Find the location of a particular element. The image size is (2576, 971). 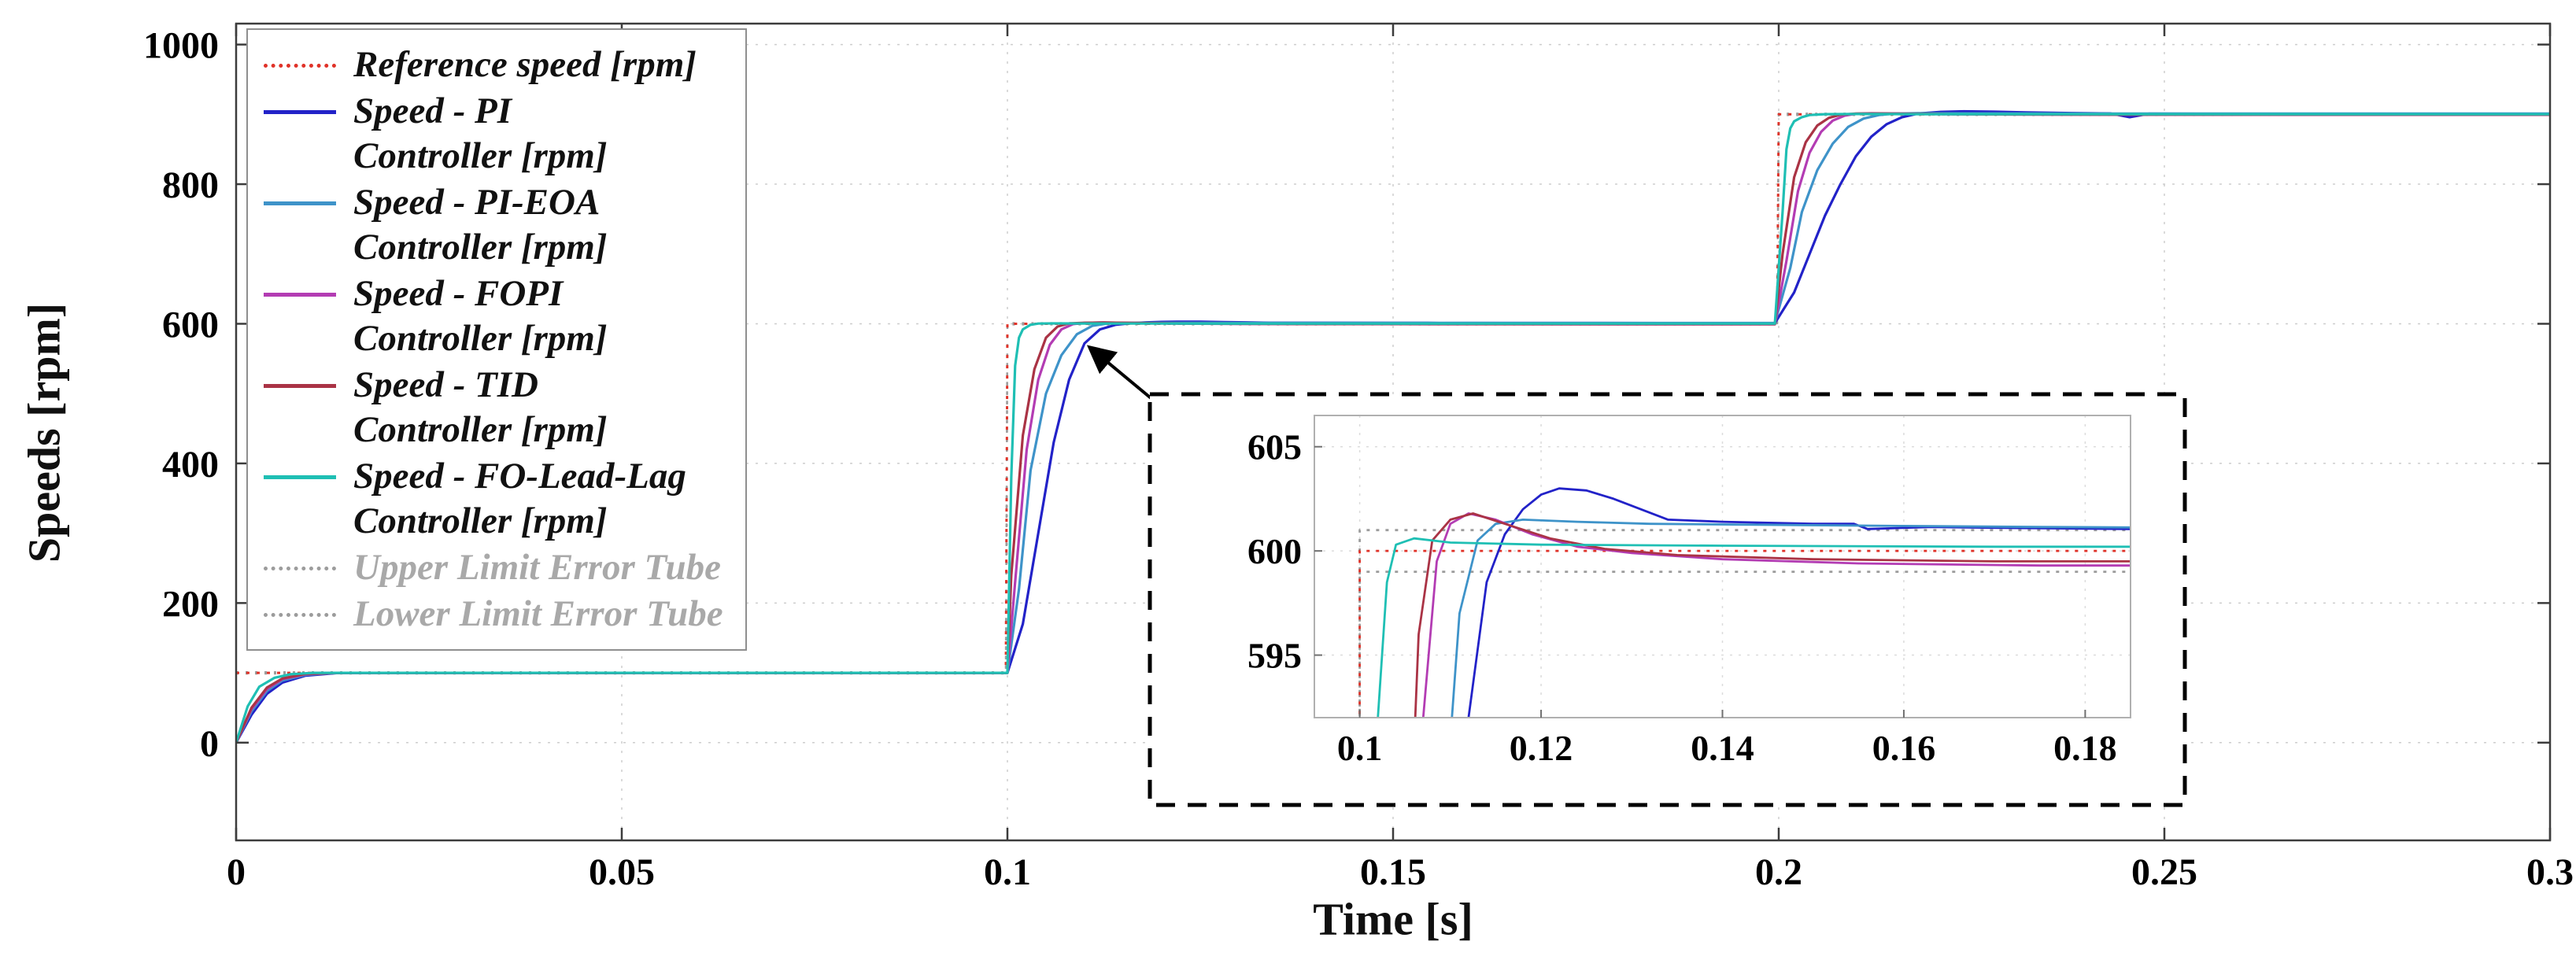

inset-series-speed-pi-eoa is located at coordinates (1791, 619).